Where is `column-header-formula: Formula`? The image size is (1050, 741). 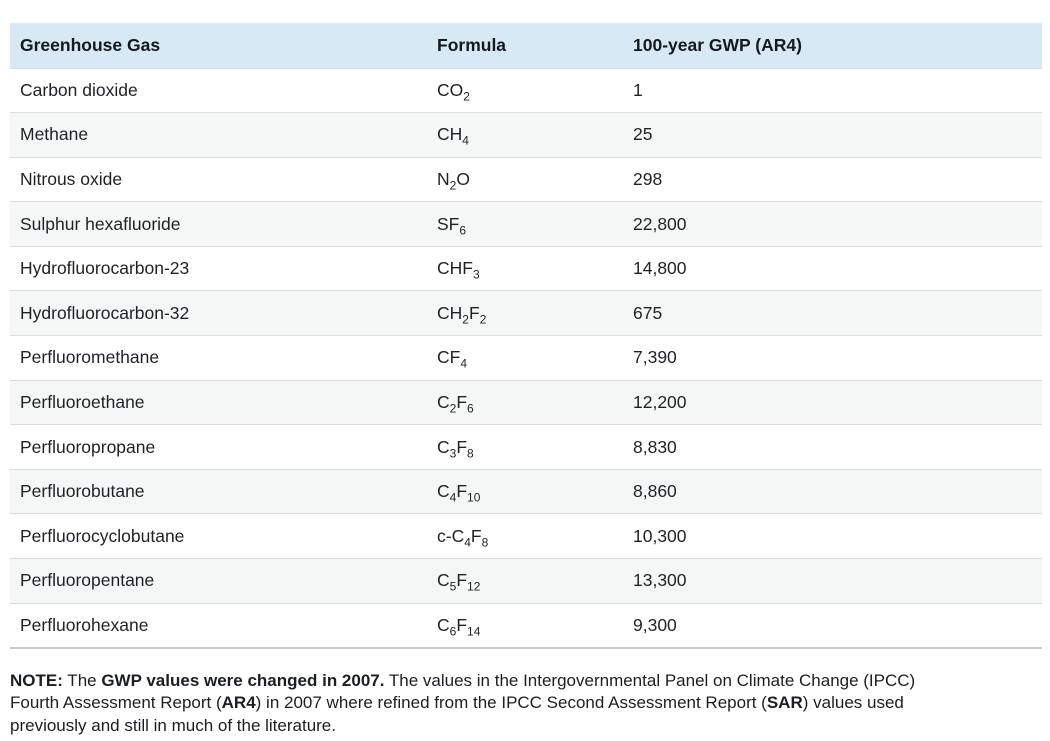 column-header-formula: Formula is located at coordinates (525, 45).